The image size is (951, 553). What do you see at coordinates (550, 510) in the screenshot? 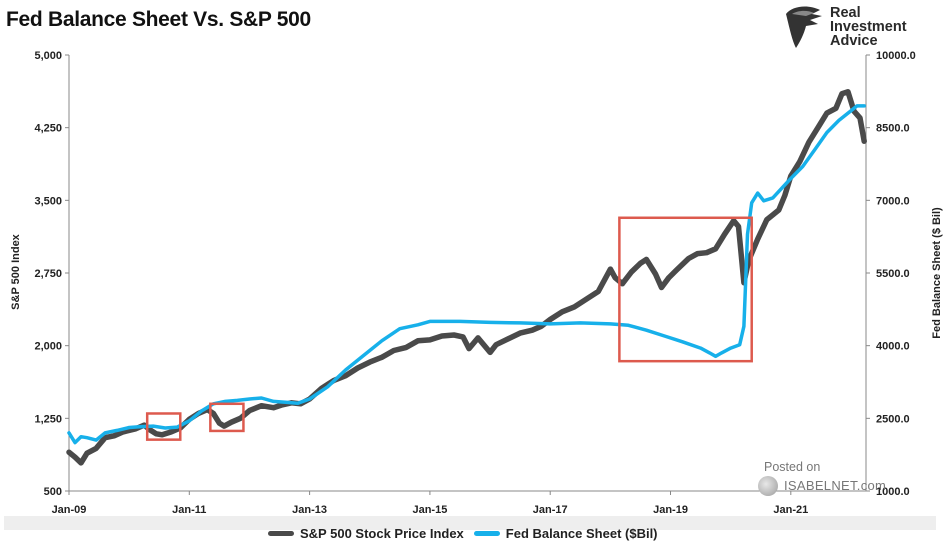
I see `x-tick-label: Jan-17` at bounding box center [550, 510].